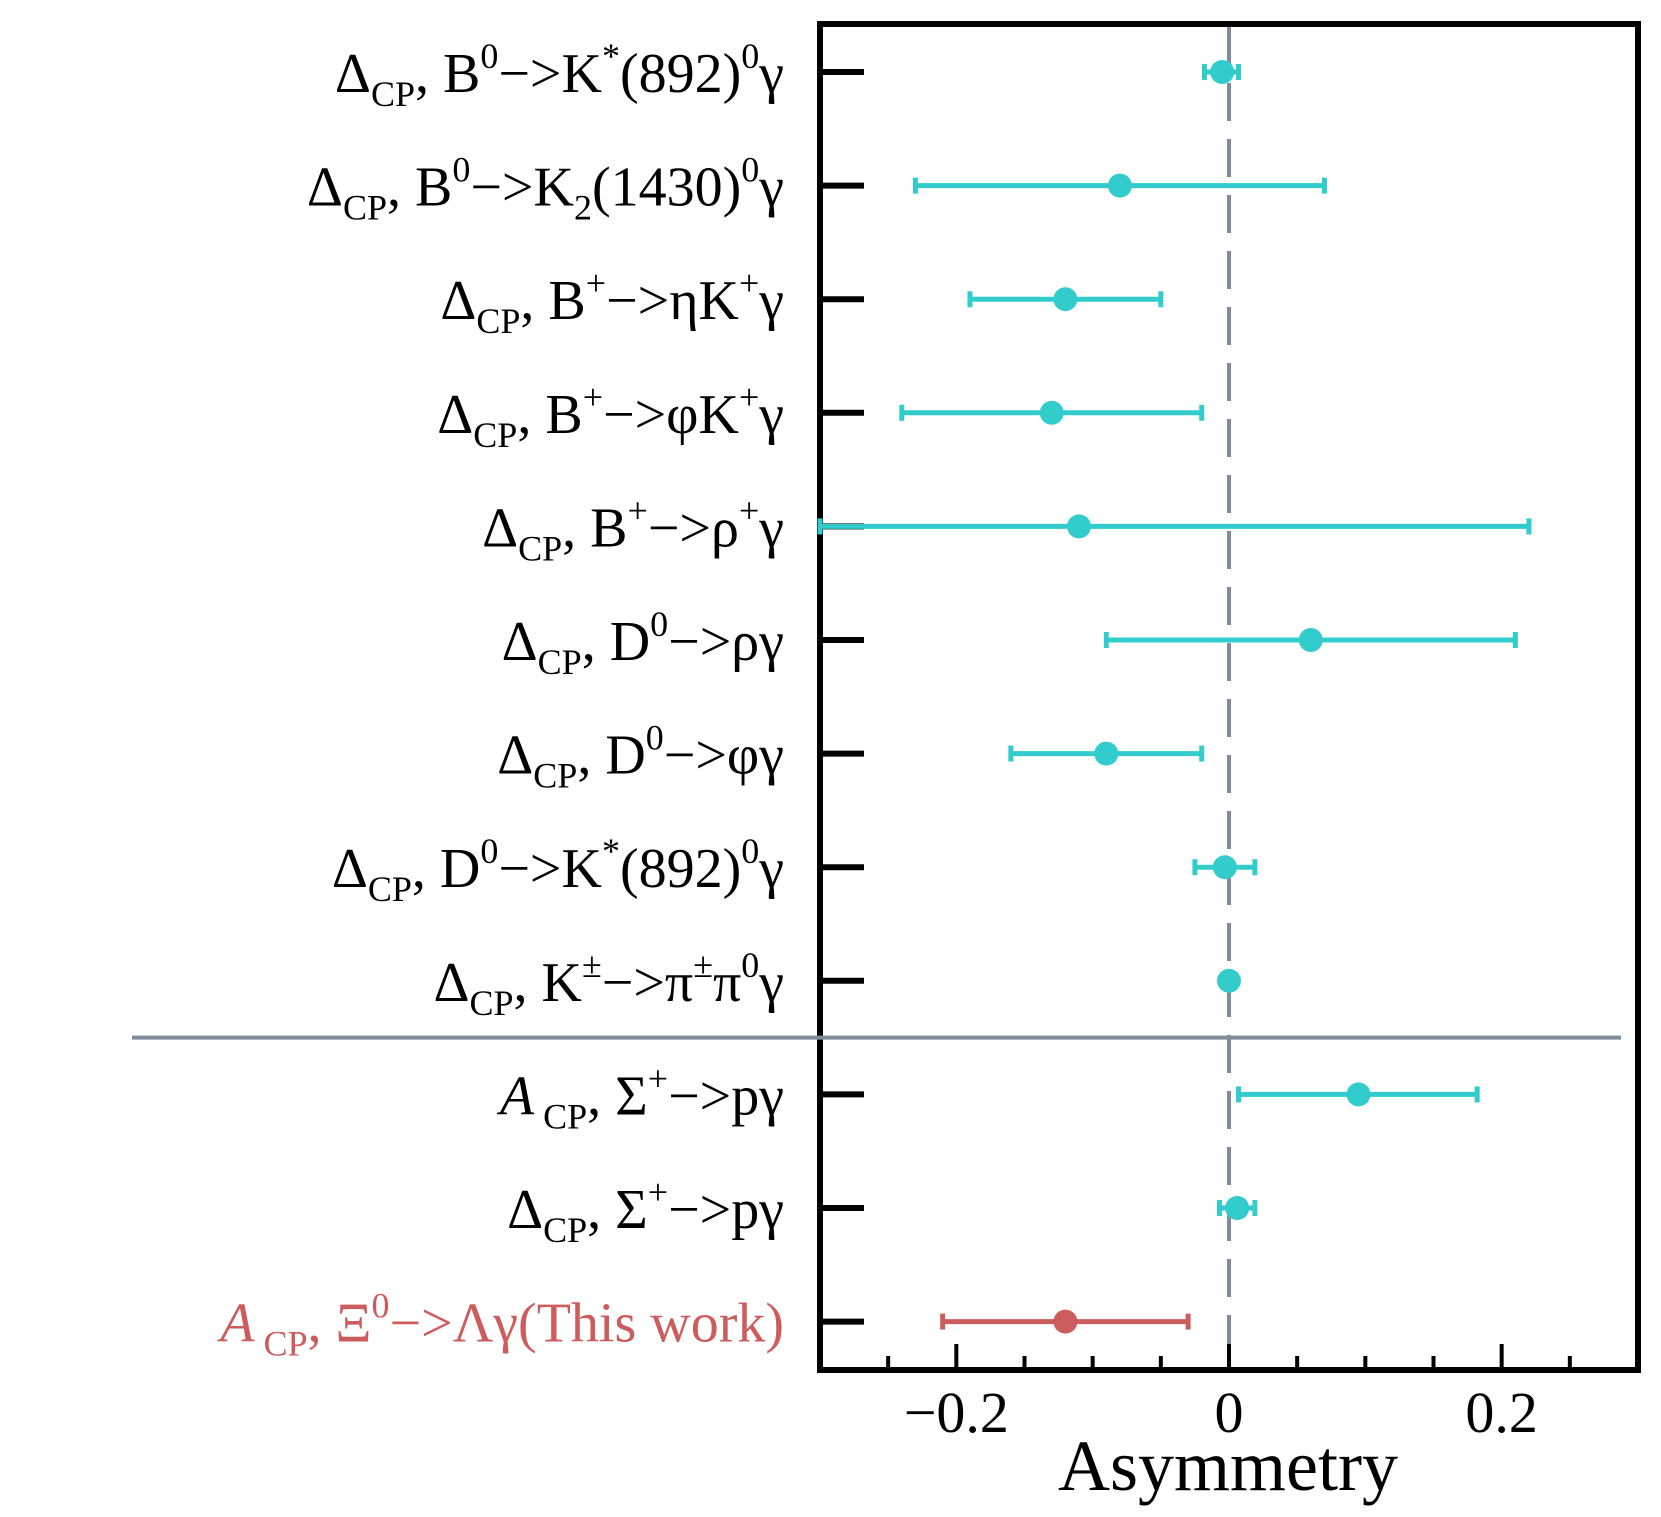  Describe the element at coordinates (1228, 1466) in the screenshot. I see `x-axis-title: Asymmetry` at that location.